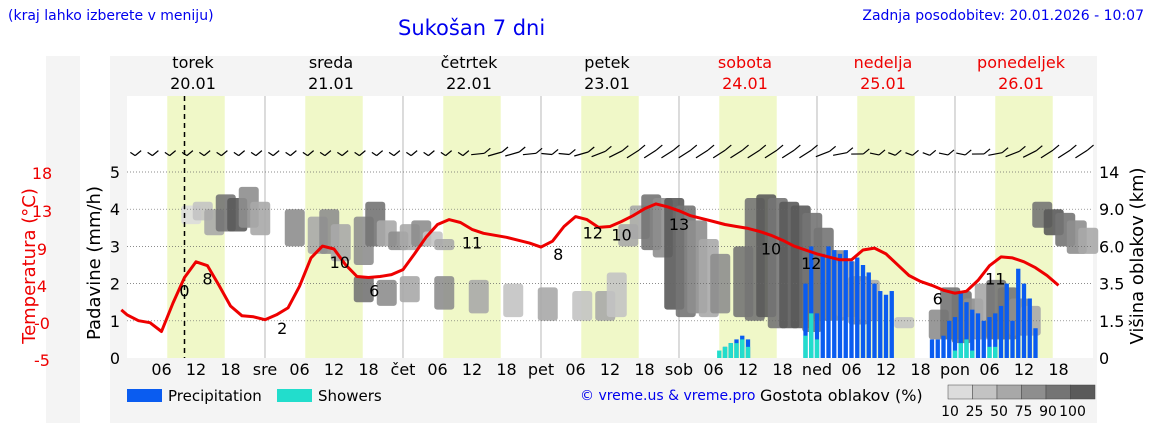 This screenshot has height=443, width=1152. What do you see at coordinates (331, 83) in the screenshot?
I see `day-date-21.01: 21.01` at bounding box center [331, 83].